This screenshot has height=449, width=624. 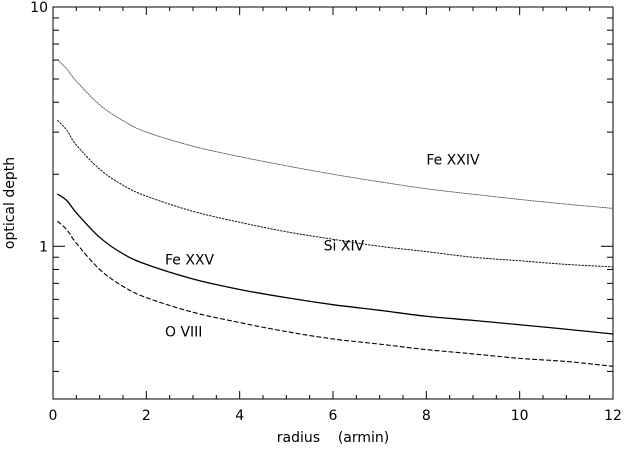 What do you see at coordinates (43, 247) in the screenshot?
I see `y-tick-label: 1` at bounding box center [43, 247].